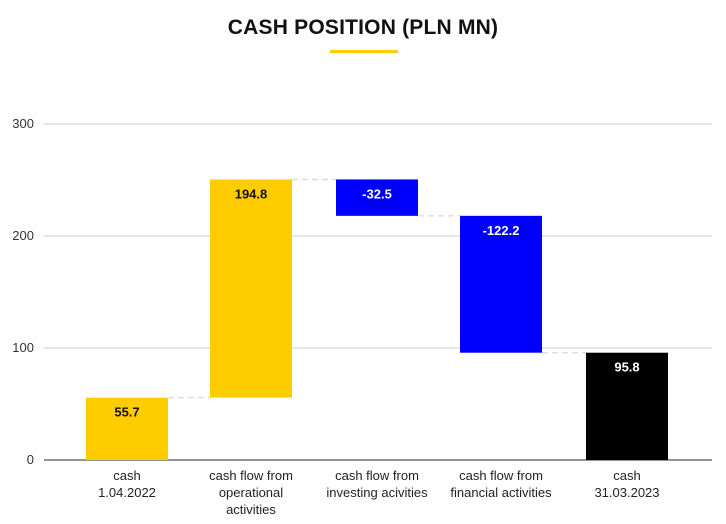  Describe the element at coordinates (626, 367) in the screenshot. I see `data-label: 95.8` at that location.